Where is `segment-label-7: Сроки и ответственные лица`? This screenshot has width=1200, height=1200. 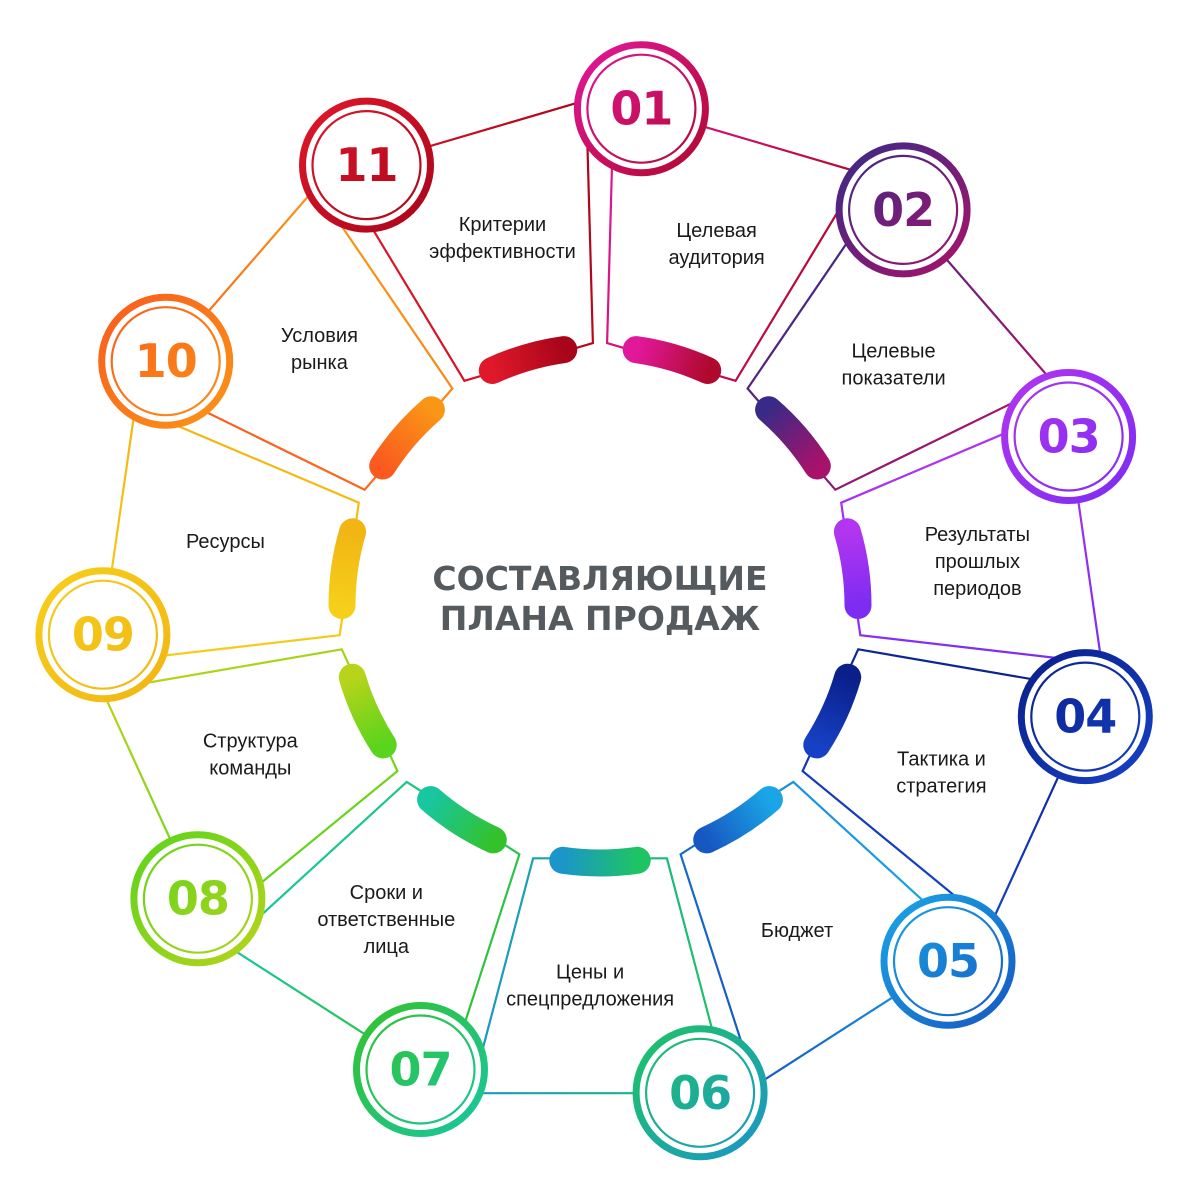 segment-label-7: Сроки и ответственные лица is located at coordinates (386, 920).